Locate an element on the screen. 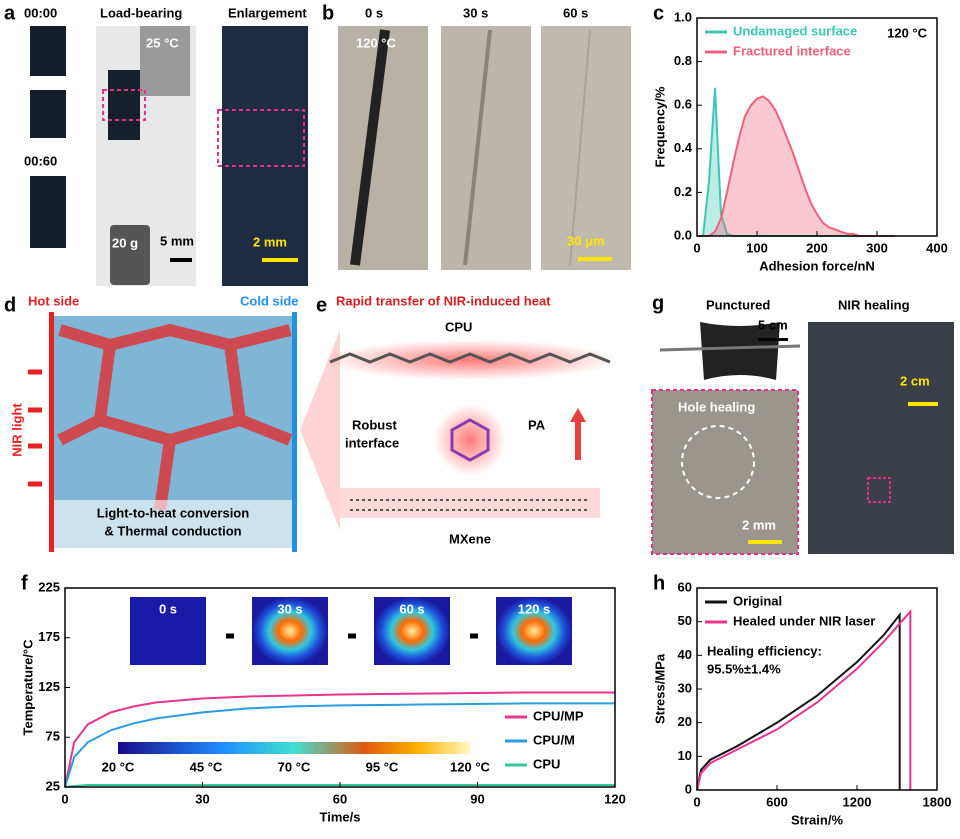  time-label: 00:00 is located at coordinates (40, 12).